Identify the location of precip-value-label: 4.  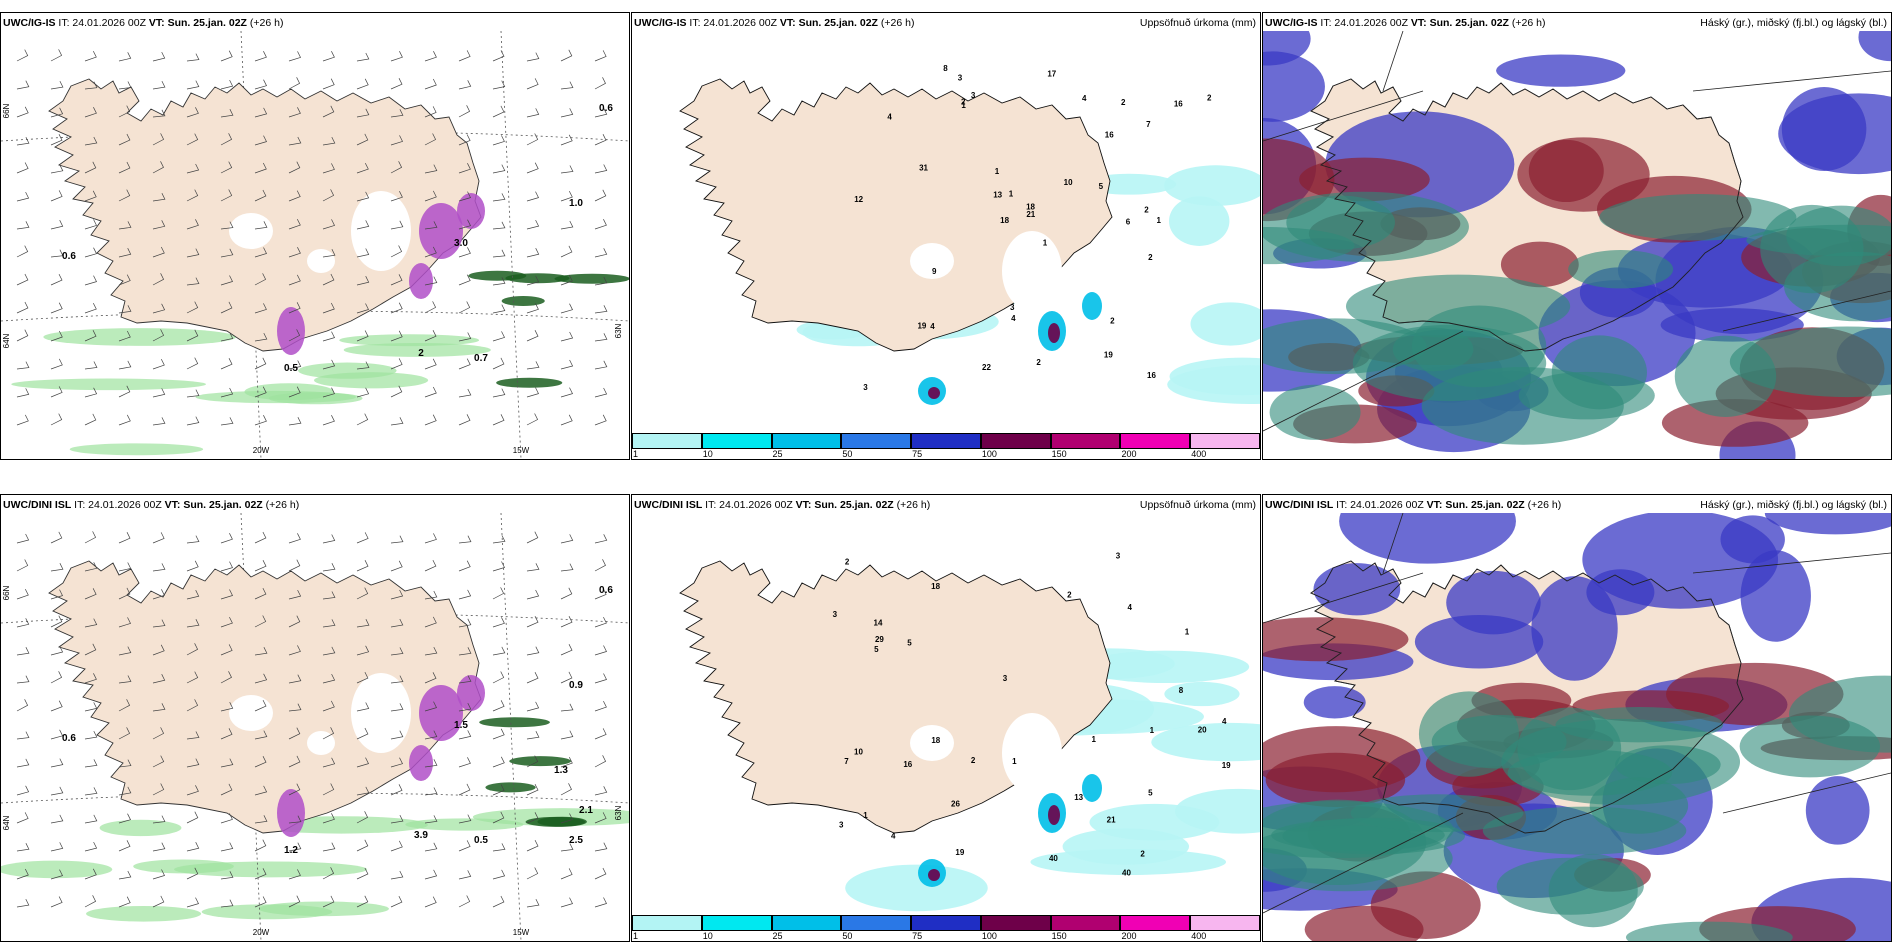
(1013, 318).